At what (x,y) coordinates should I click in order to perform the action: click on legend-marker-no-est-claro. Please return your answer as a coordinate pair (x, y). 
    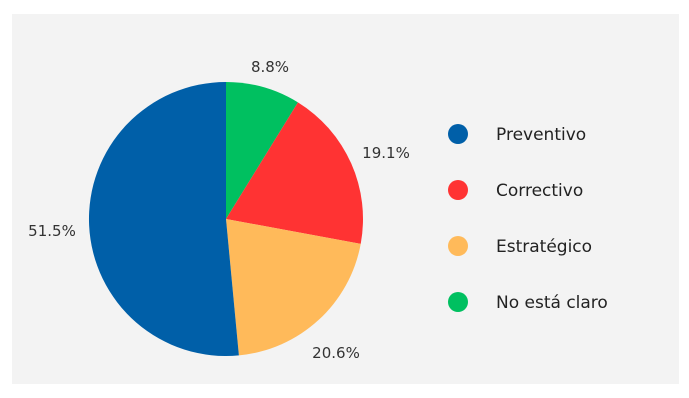
    Looking at the image, I should click on (458, 302).